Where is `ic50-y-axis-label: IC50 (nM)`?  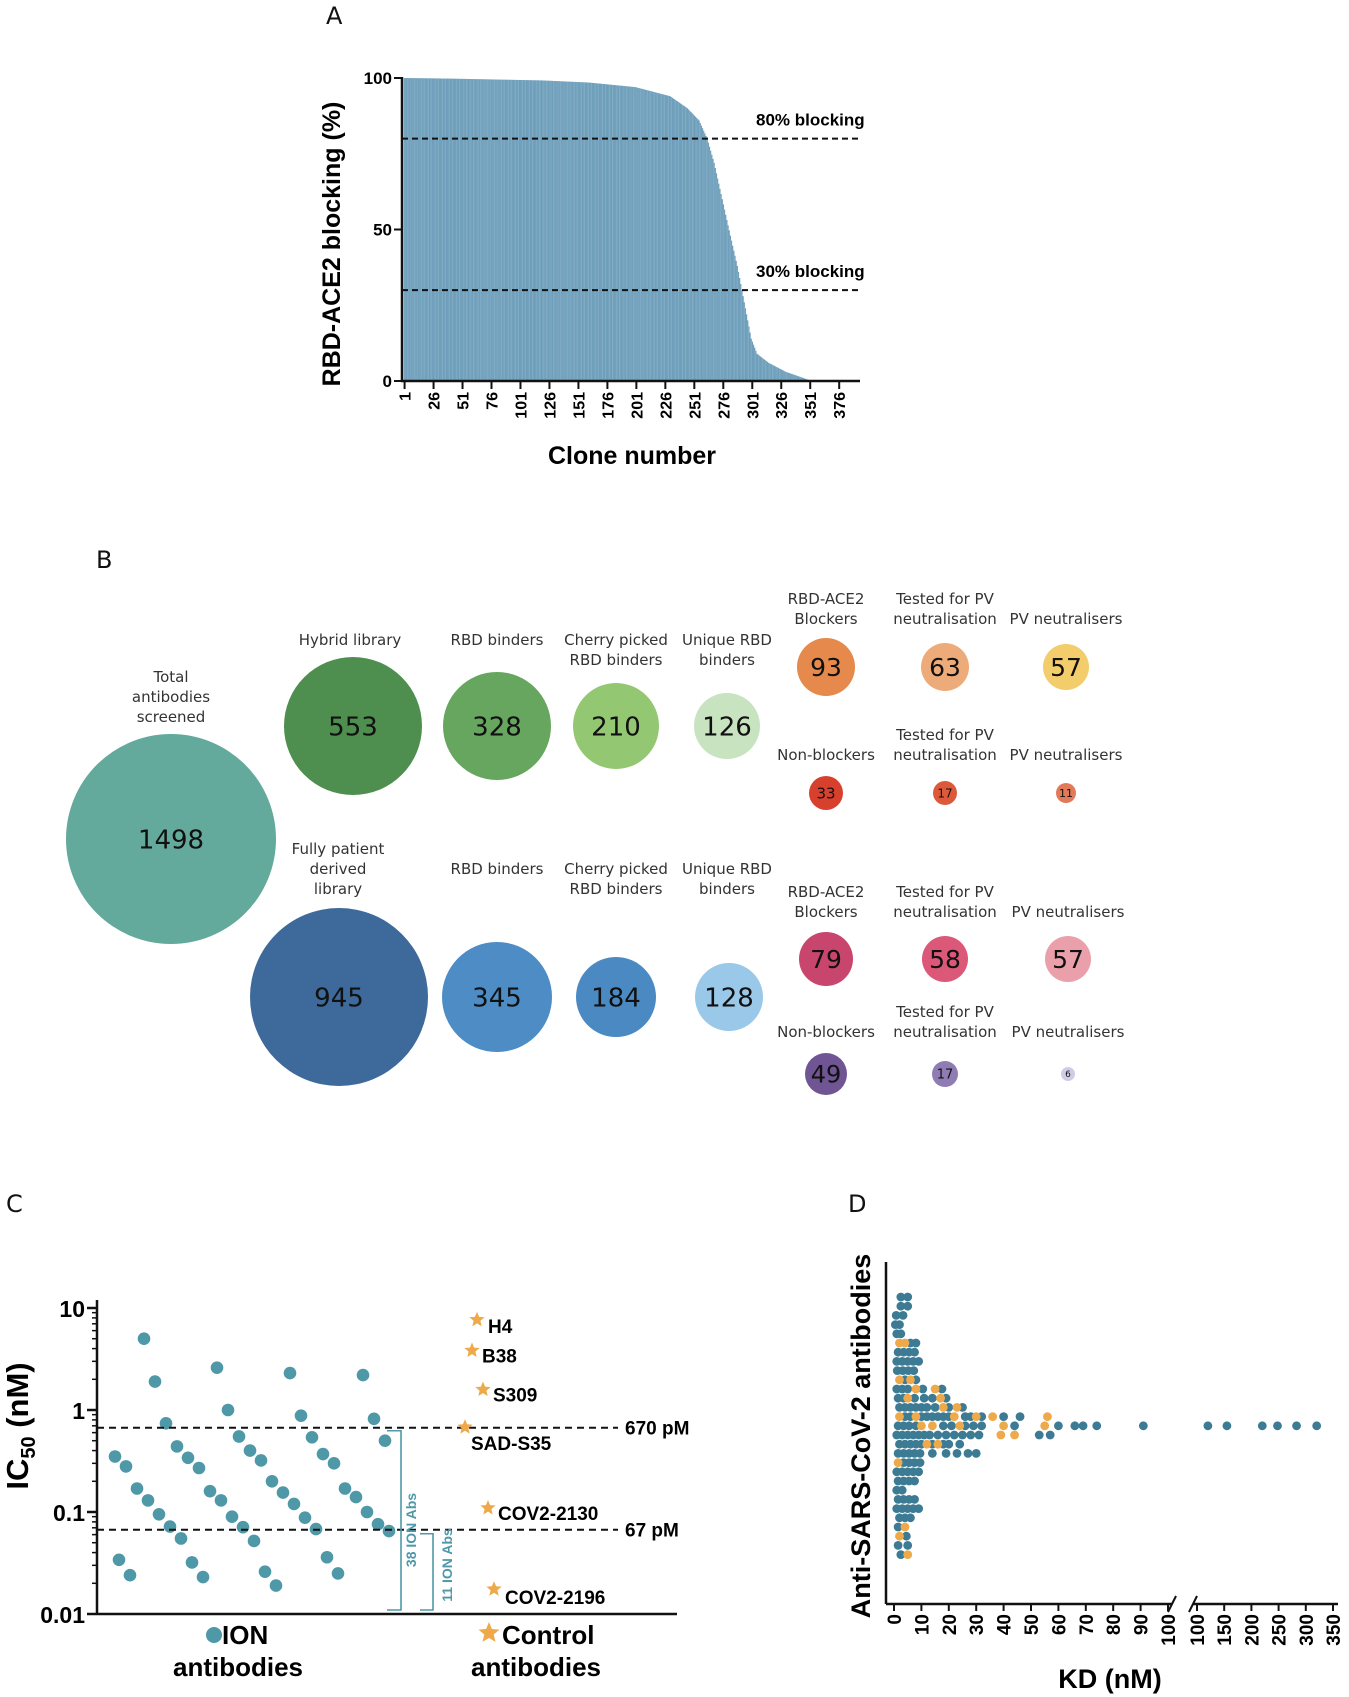 ic50-y-axis-label: IC50 (nM) is located at coordinates (20, 1425).